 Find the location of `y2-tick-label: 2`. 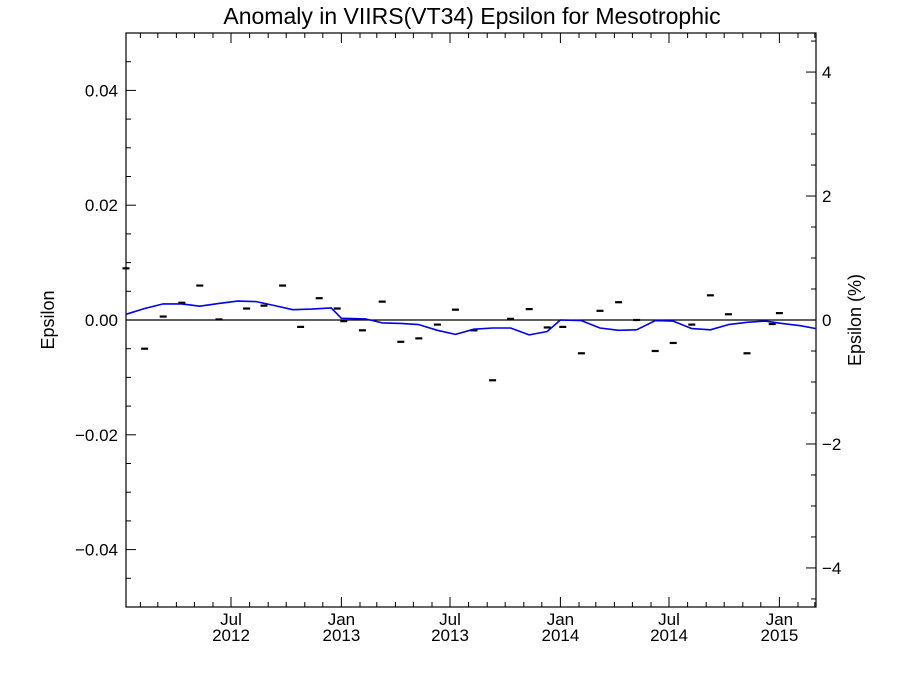

y2-tick-label: 2 is located at coordinates (826, 196).